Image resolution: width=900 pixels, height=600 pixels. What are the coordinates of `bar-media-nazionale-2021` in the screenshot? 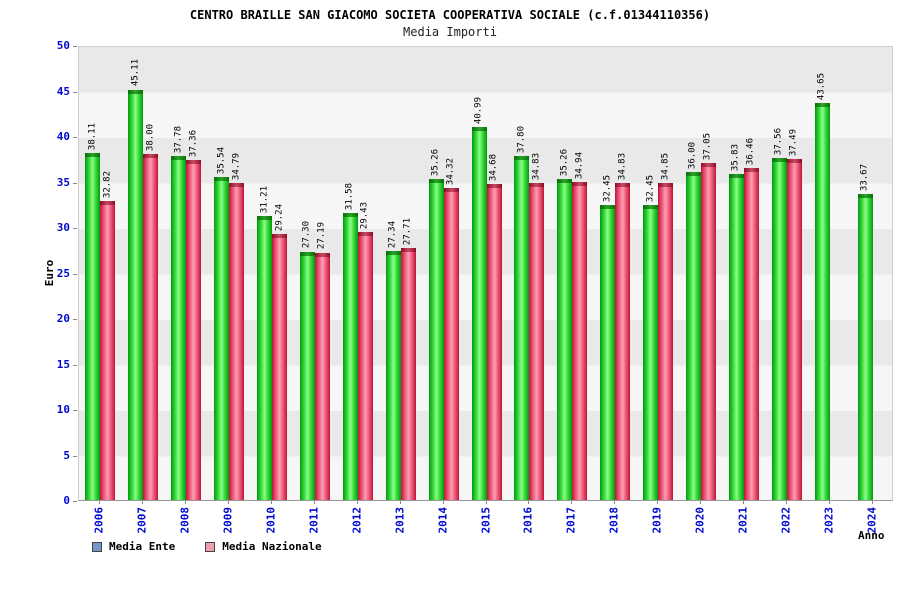 It's located at (751, 334).